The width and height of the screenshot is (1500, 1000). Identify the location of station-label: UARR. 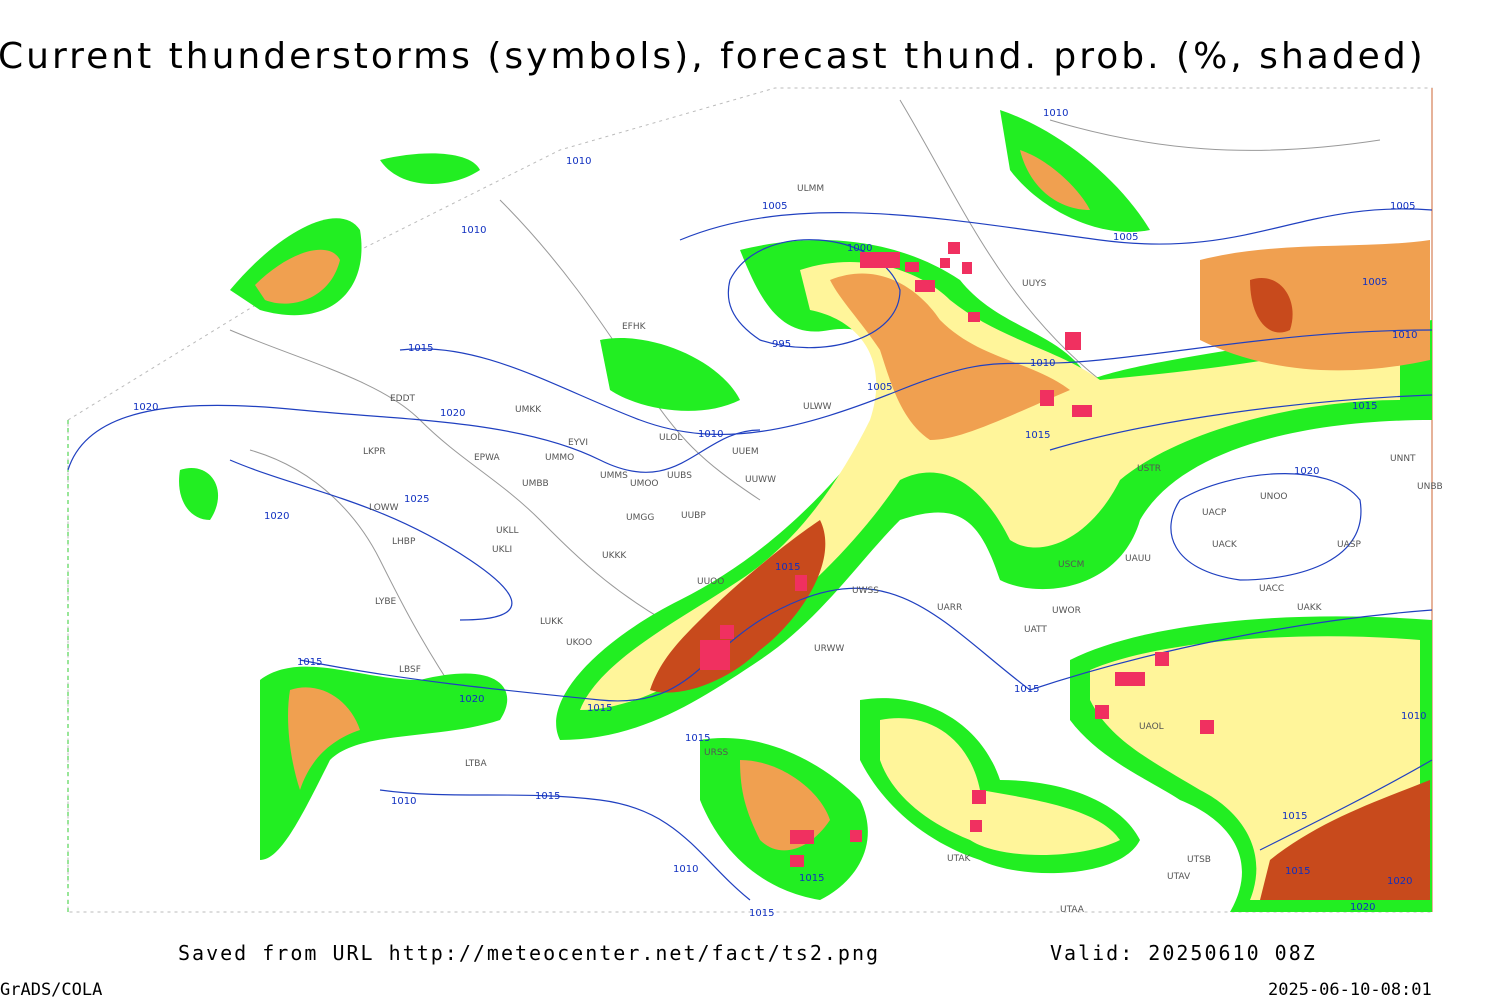
(949, 608).